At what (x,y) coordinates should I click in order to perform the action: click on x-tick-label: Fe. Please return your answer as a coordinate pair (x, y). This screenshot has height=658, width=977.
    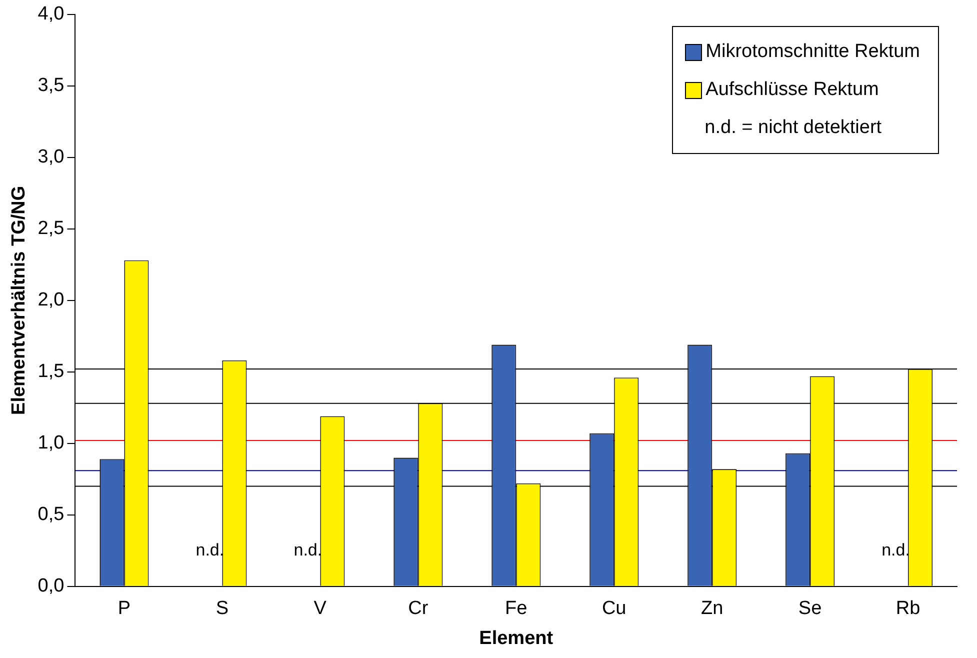
    Looking at the image, I should click on (516, 609).